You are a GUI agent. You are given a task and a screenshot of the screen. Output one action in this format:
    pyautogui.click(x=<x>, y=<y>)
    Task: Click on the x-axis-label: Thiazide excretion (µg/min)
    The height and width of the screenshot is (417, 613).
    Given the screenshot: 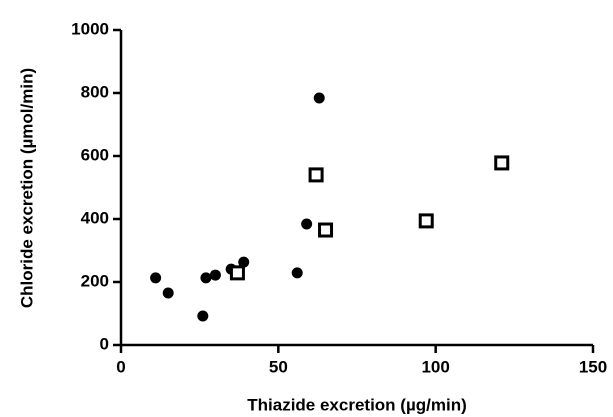 What is the action you would take?
    pyautogui.click(x=357, y=404)
    